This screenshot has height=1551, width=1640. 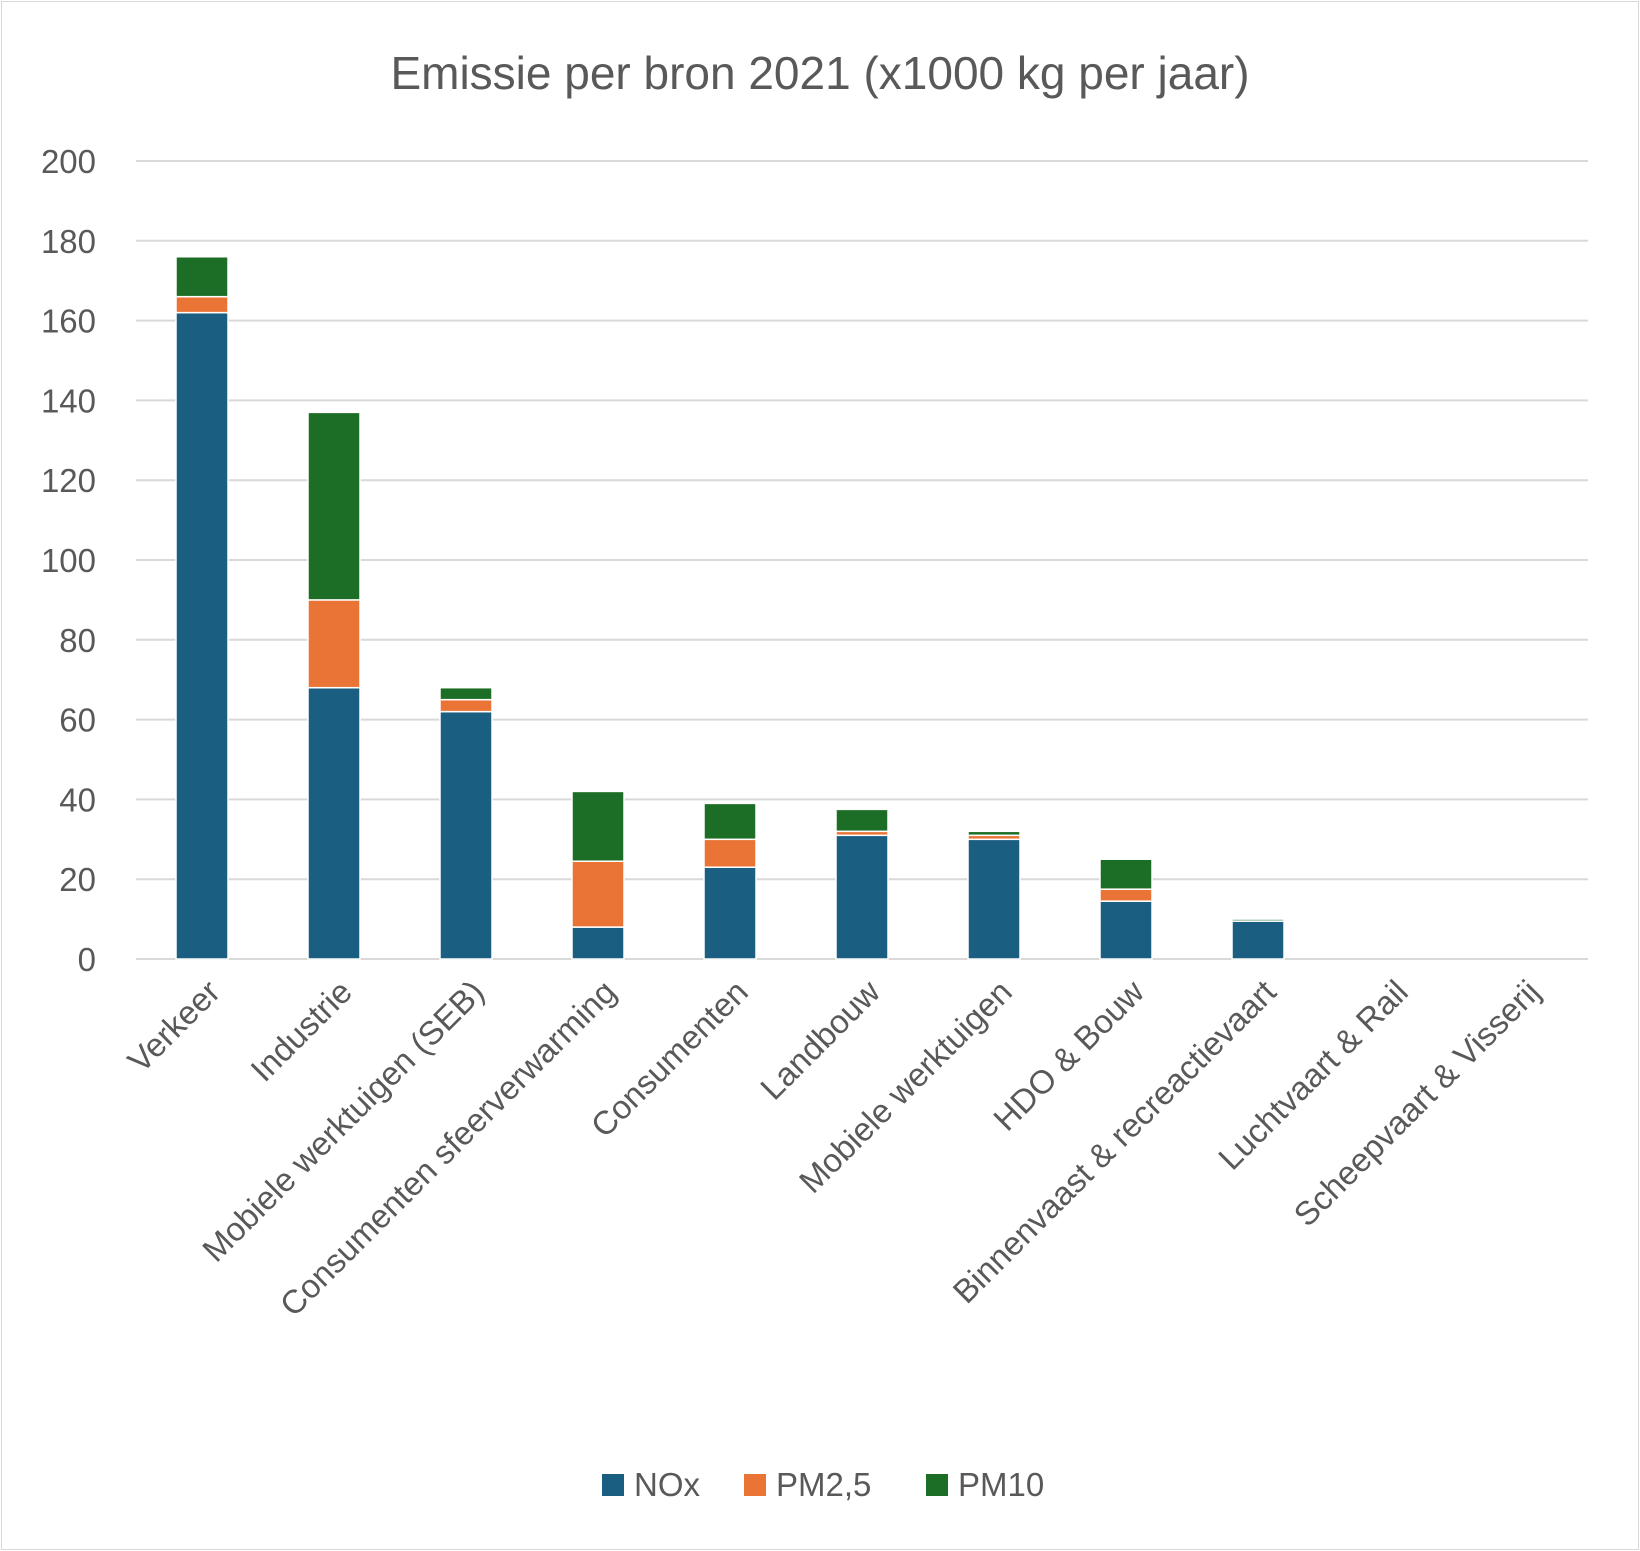 I want to click on legend-label: PM2,5, so click(x=823, y=1484).